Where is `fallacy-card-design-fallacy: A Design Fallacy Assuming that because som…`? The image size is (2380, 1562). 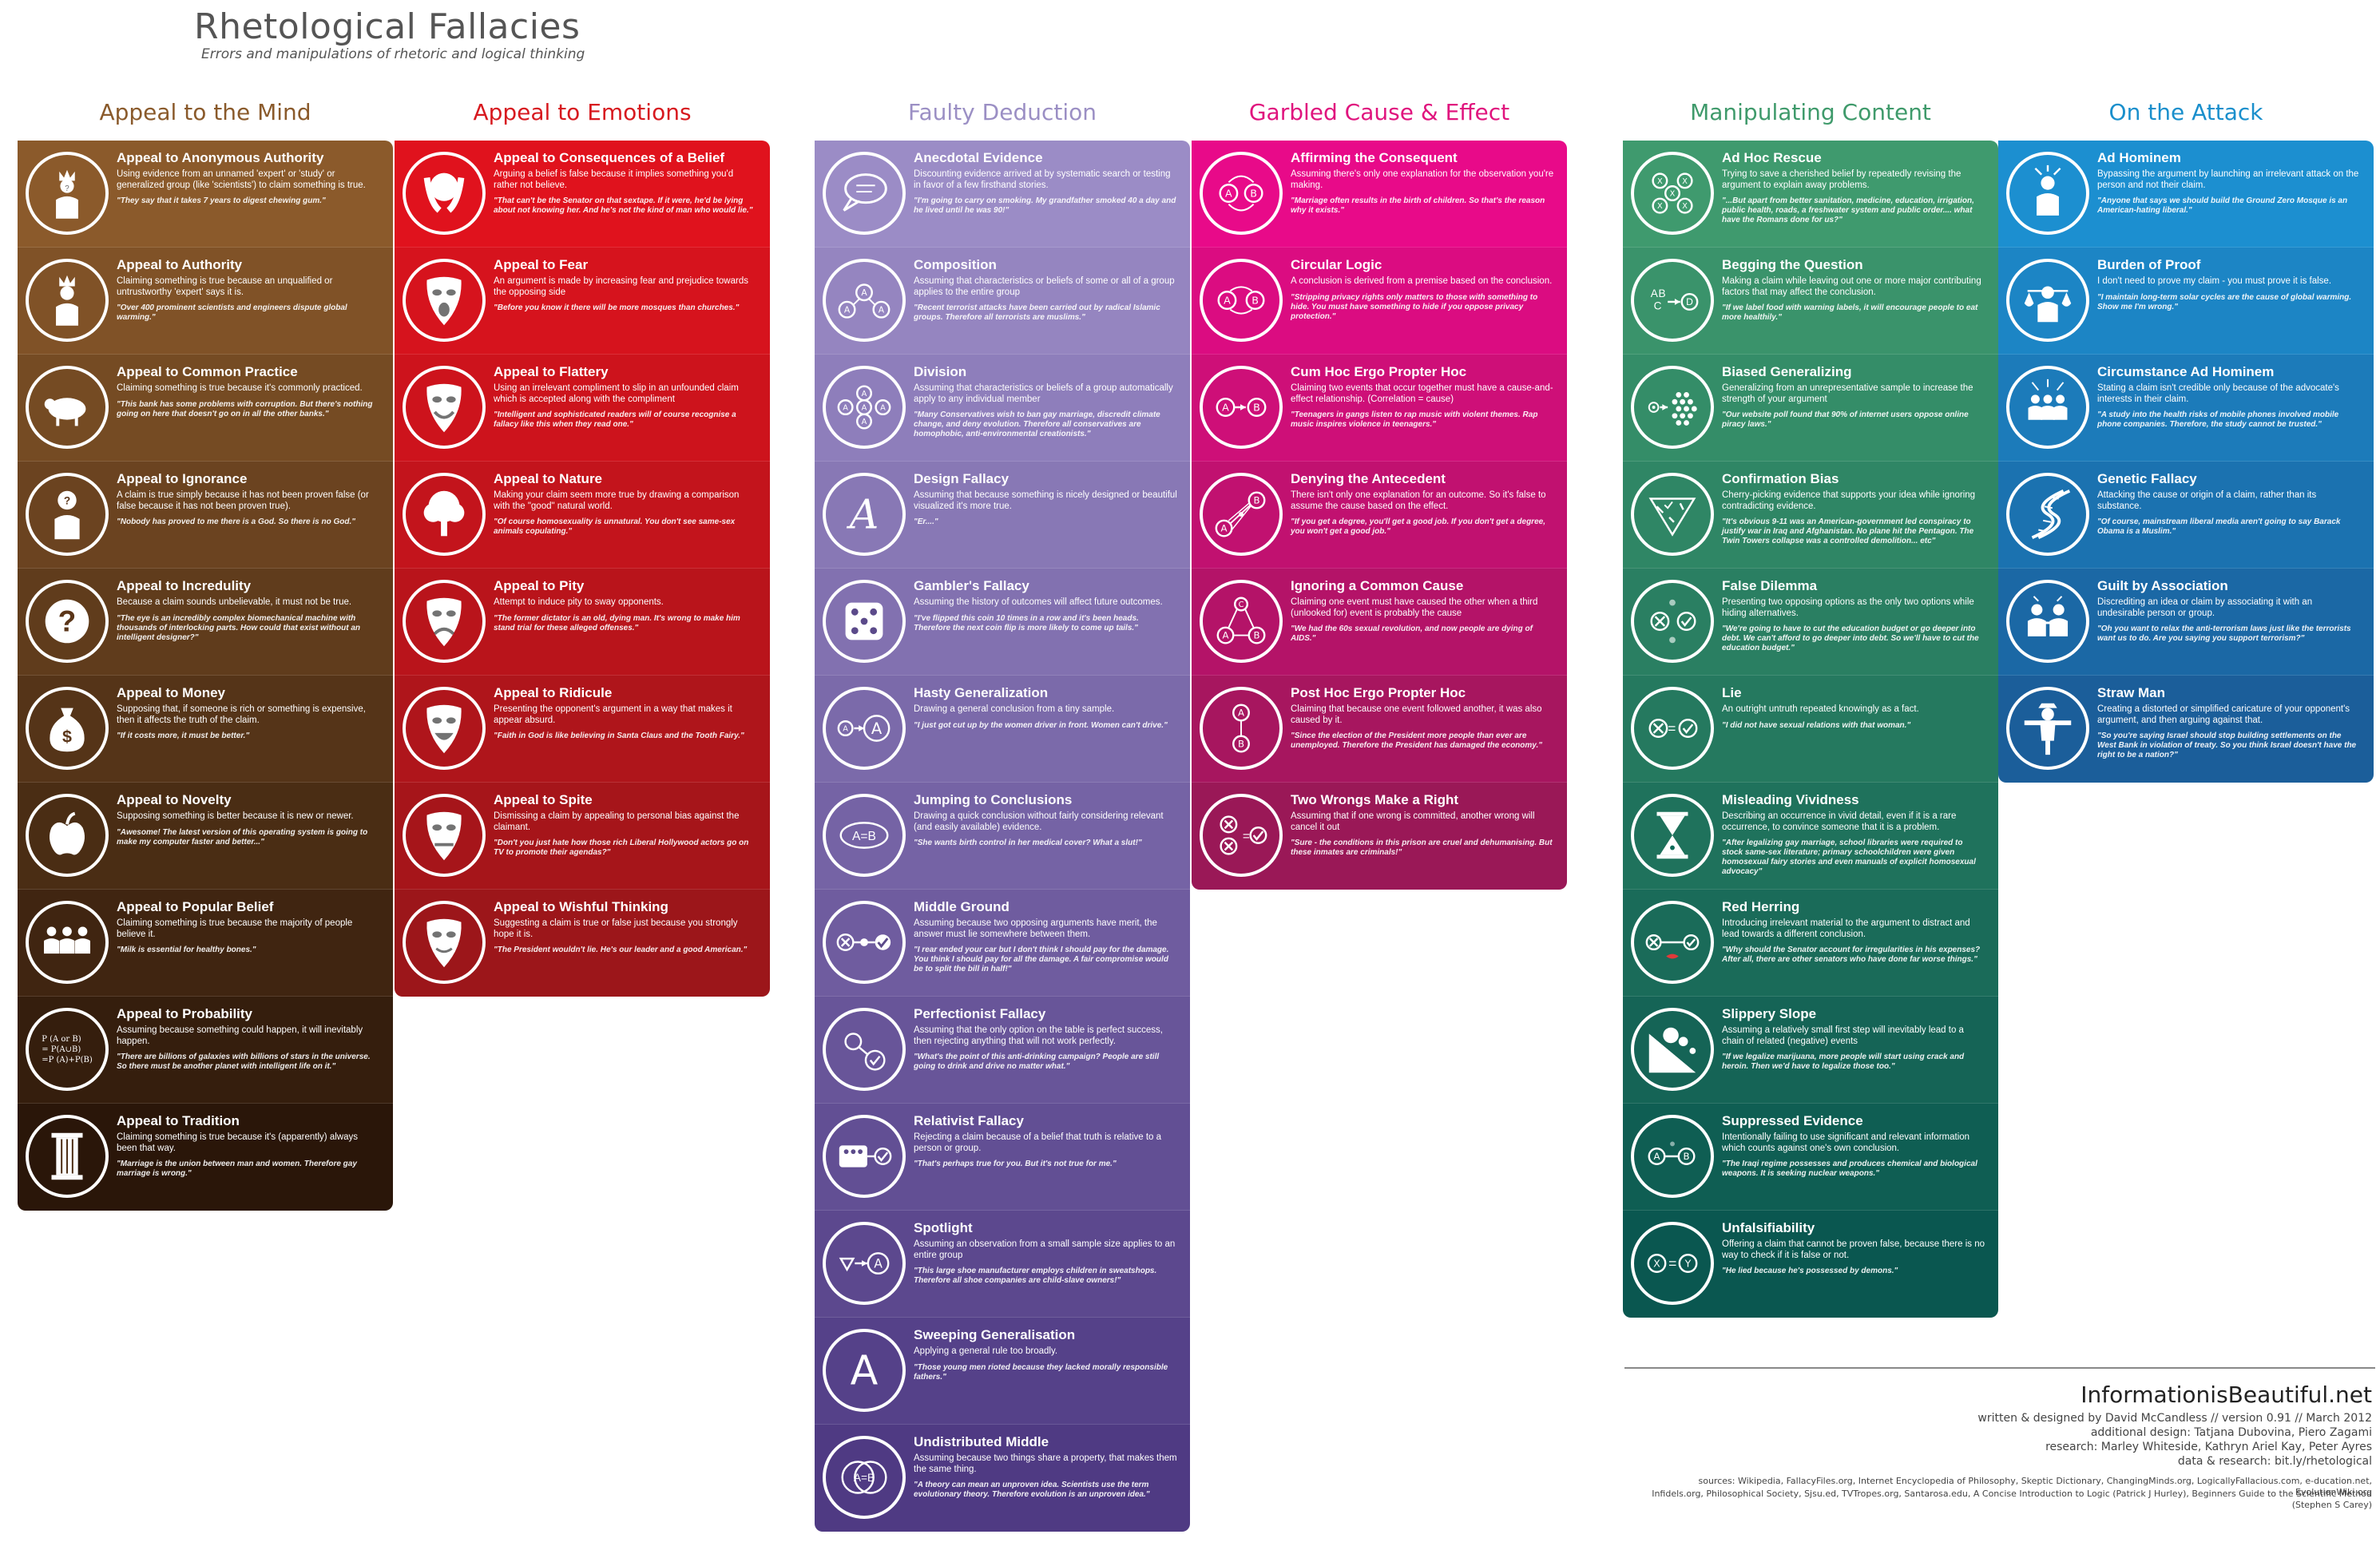
fallacy-card-design-fallacy: A Design Fallacy Assuming that because som… is located at coordinates (1002, 515).